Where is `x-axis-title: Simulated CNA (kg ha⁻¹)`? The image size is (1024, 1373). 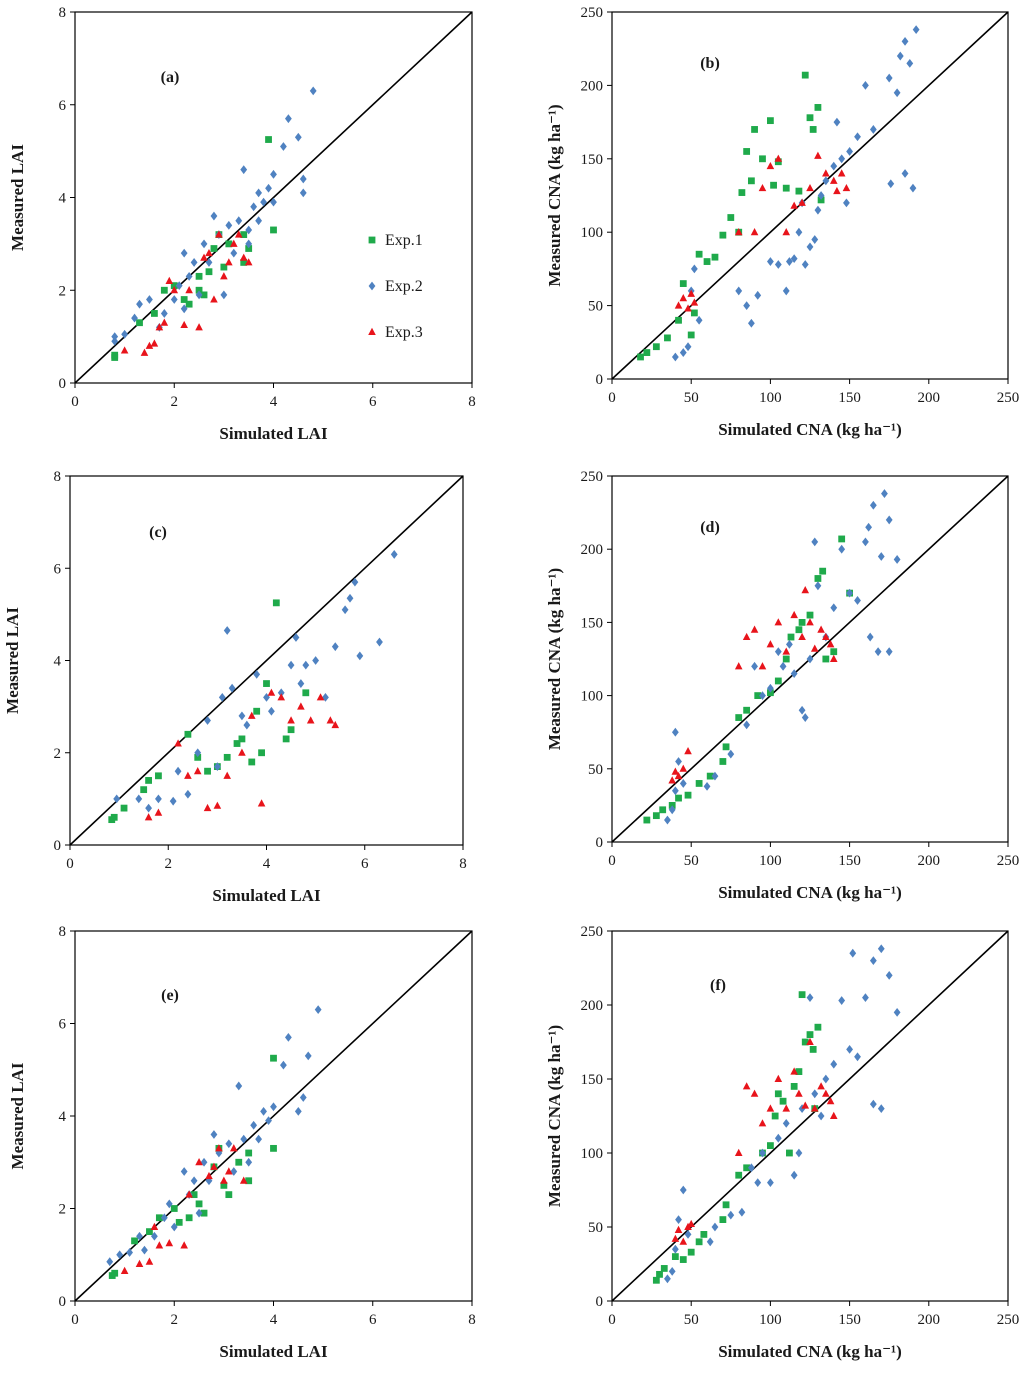
x-axis-title: Simulated CNA (kg ha⁻¹) is located at coordinates (810, 429).